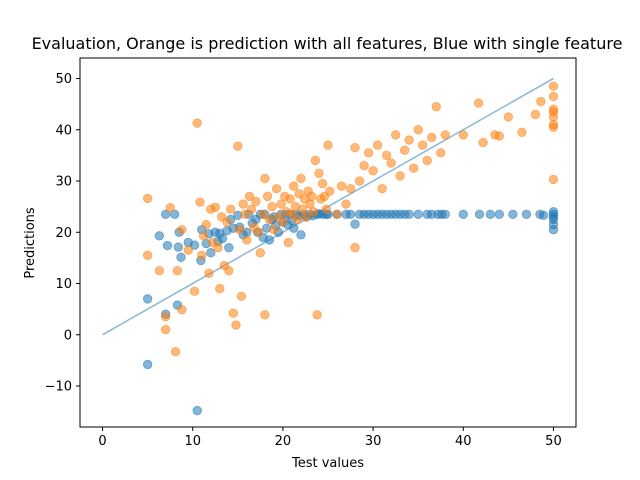 The width and height of the screenshot is (640, 480). I want to click on x-tick-label: 50, so click(553, 441).